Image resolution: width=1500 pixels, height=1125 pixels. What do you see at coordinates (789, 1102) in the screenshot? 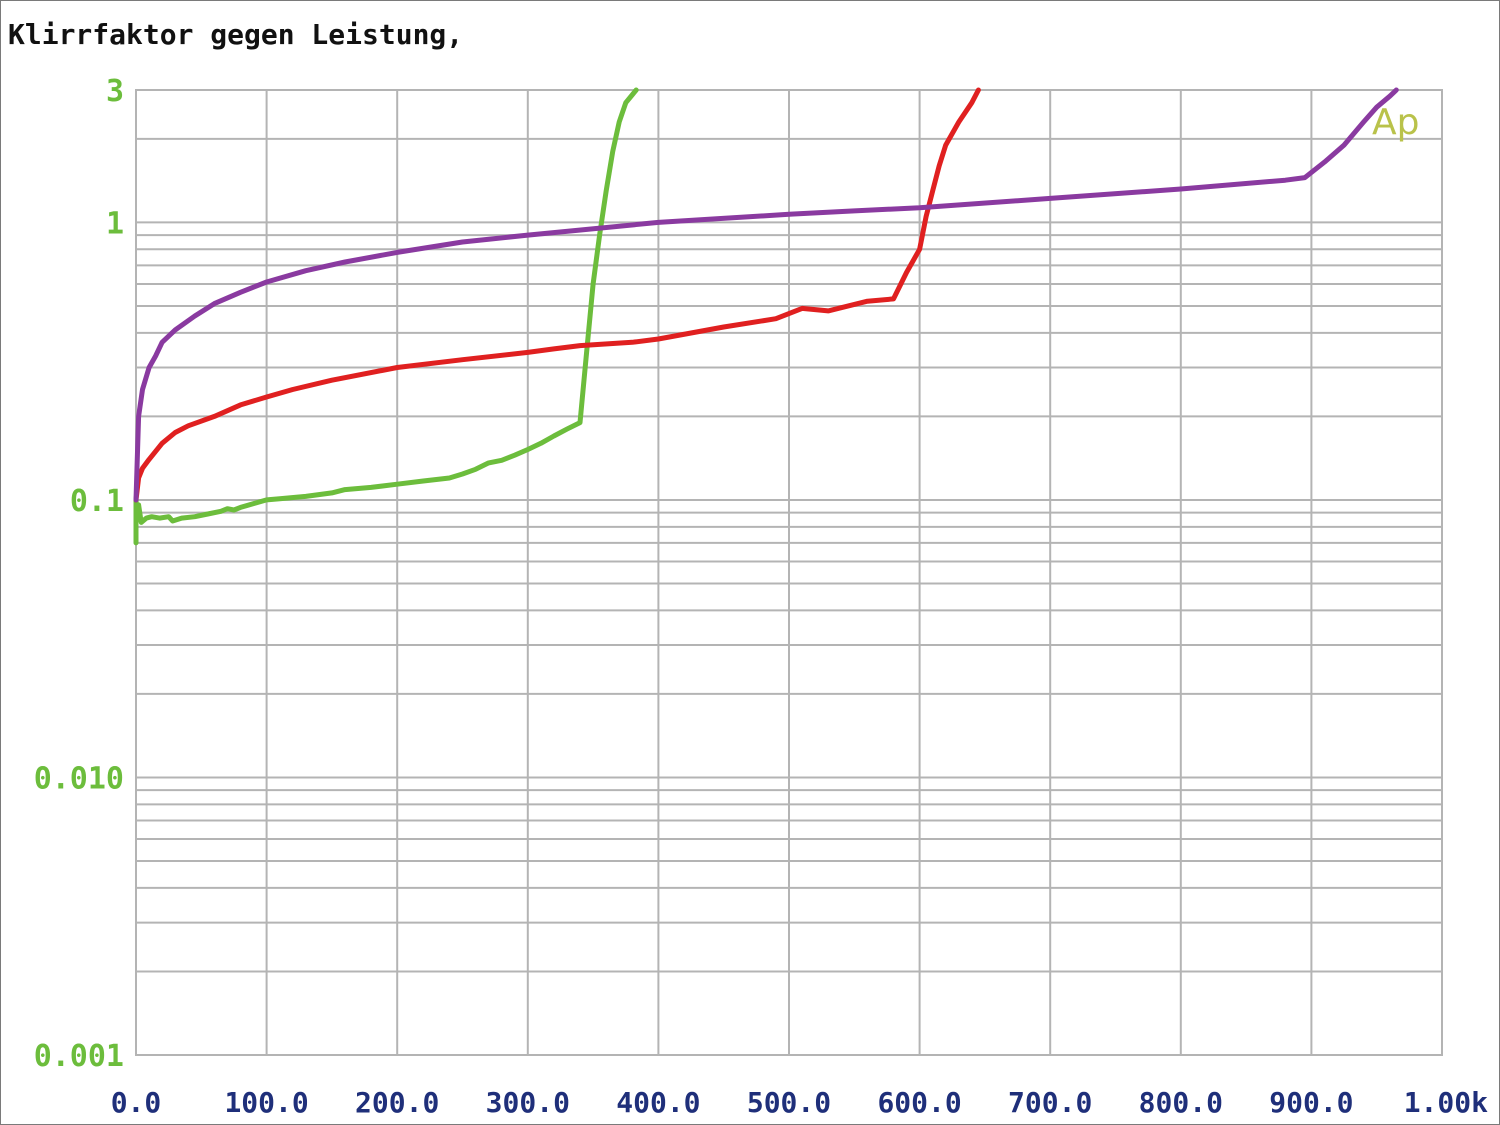
I see `x-tick-label: 500.0` at bounding box center [789, 1102].